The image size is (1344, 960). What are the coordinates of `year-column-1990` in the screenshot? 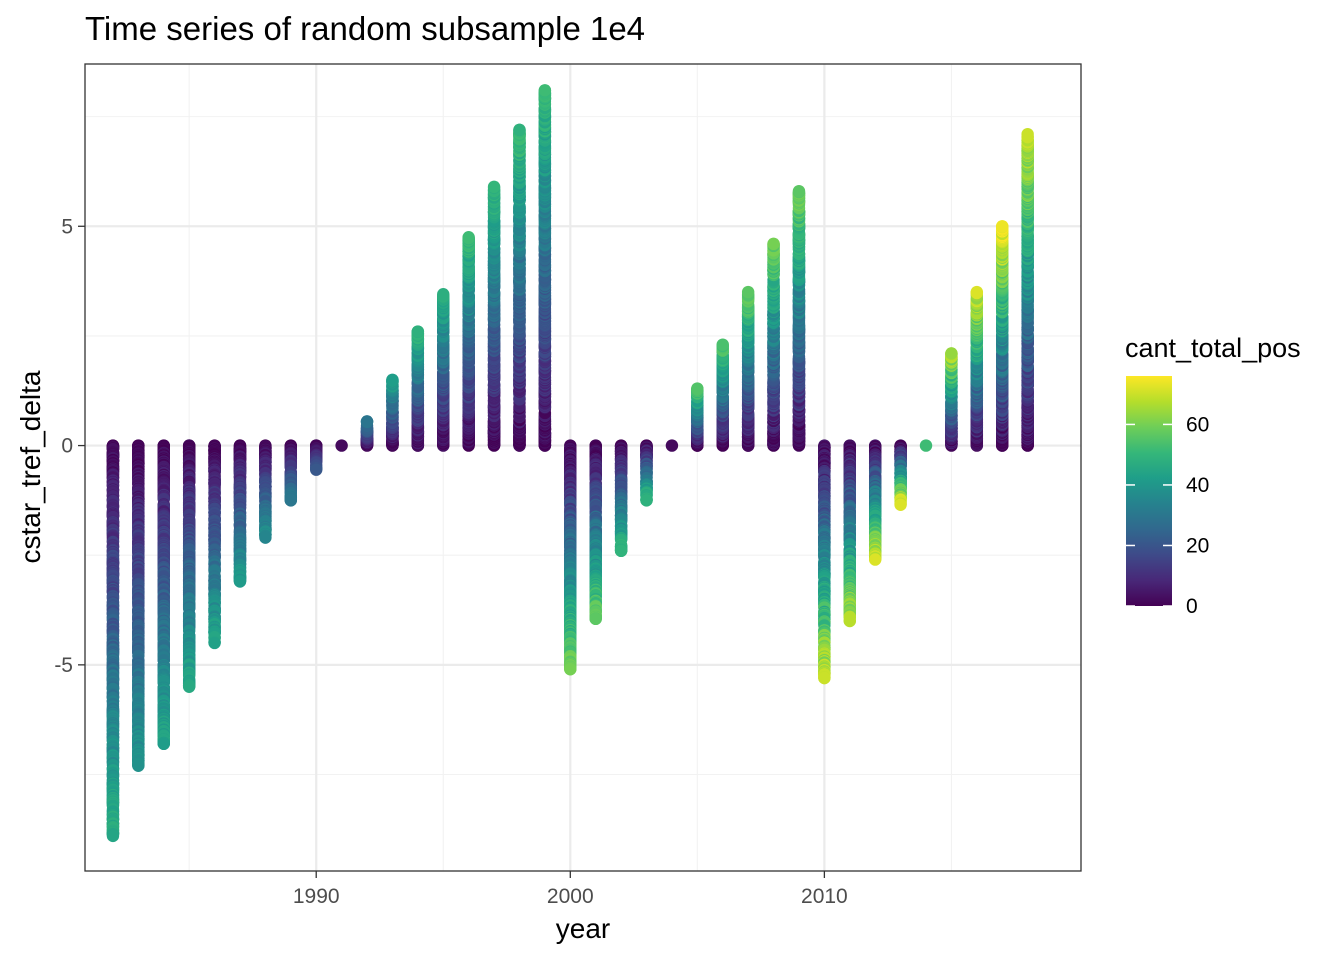 It's located at (316, 457).